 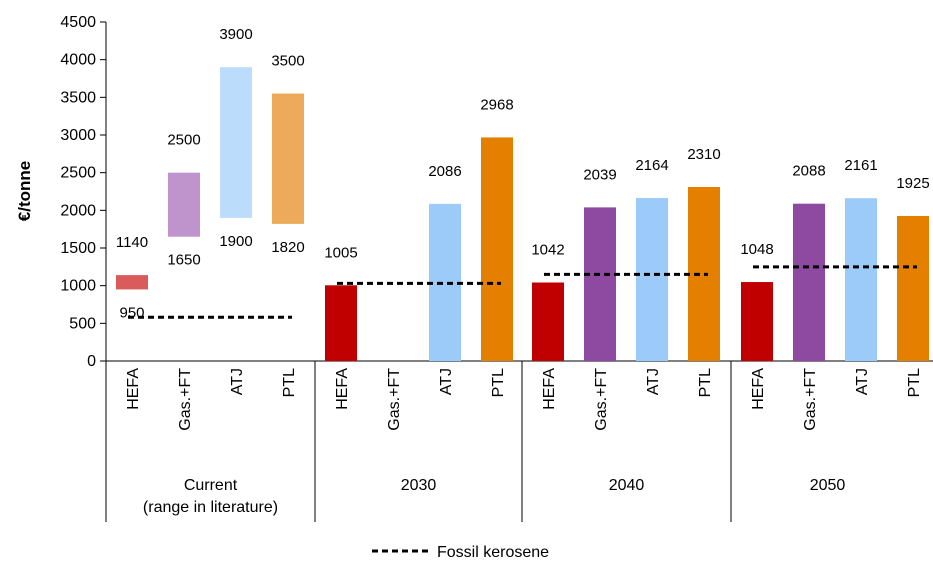 What do you see at coordinates (912, 183) in the screenshot?
I see `data-label-high: 1925` at bounding box center [912, 183].